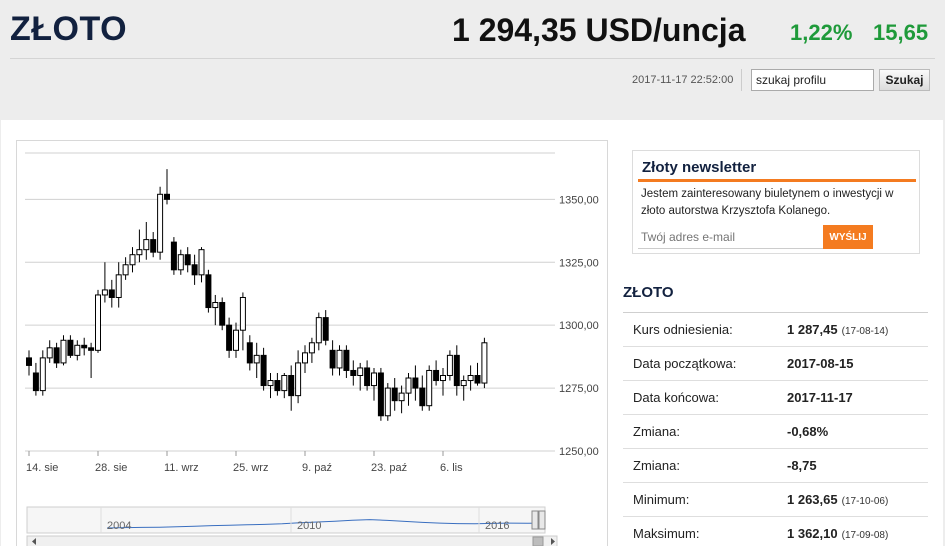  Describe the element at coordinates (848, 237) in the screenshot. I see `send-button: WYŚLIJ` at that location.